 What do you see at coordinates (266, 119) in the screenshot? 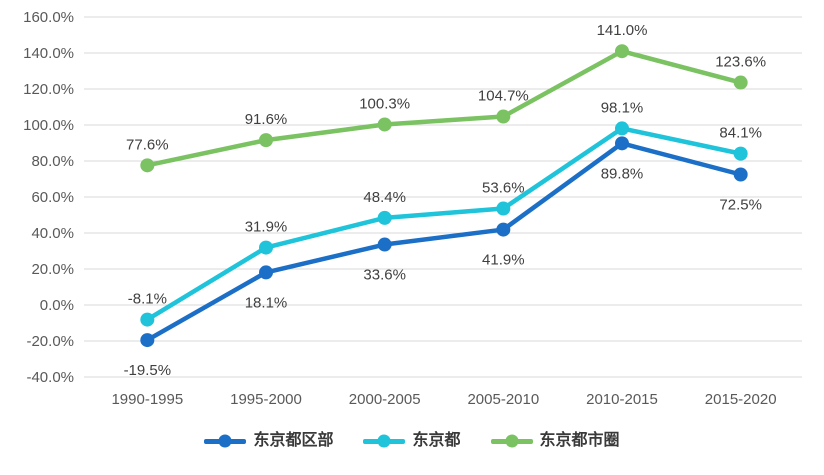
I see `data-label: 91.6%` at bounding box center [266, 119].